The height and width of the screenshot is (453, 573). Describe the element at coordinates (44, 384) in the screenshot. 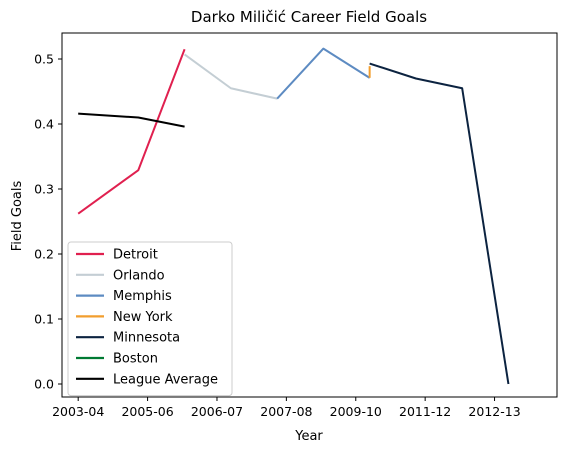

I see `y-tick-label: 0.0` at that location.